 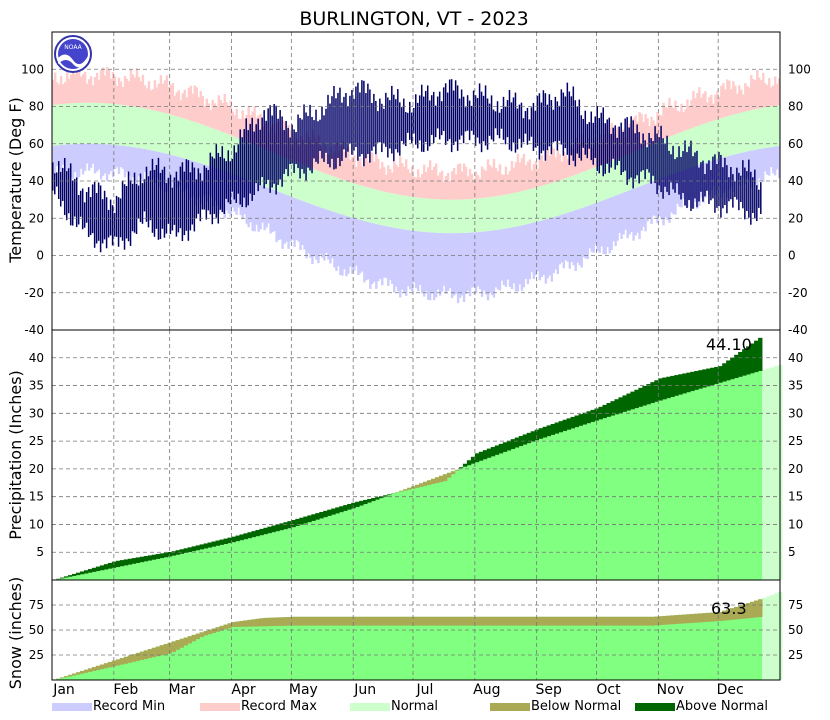 I want to click on noaa-logo: NOAA, so click(x=73, y=54).